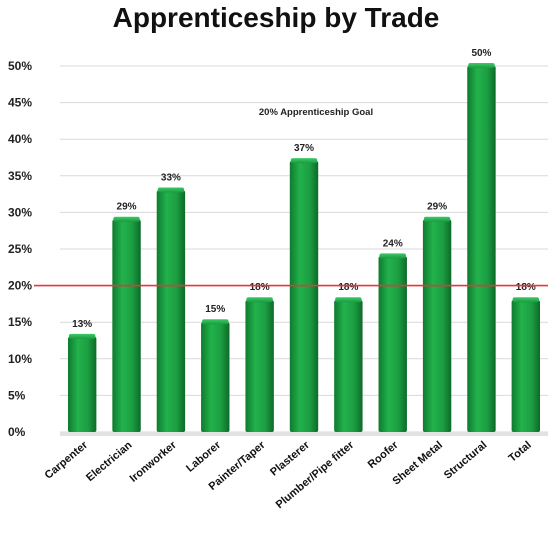 Image resolution: width=552 pixels, height=560 pixels. I want to click on y-tick-label: 50%, so click(20, 66).